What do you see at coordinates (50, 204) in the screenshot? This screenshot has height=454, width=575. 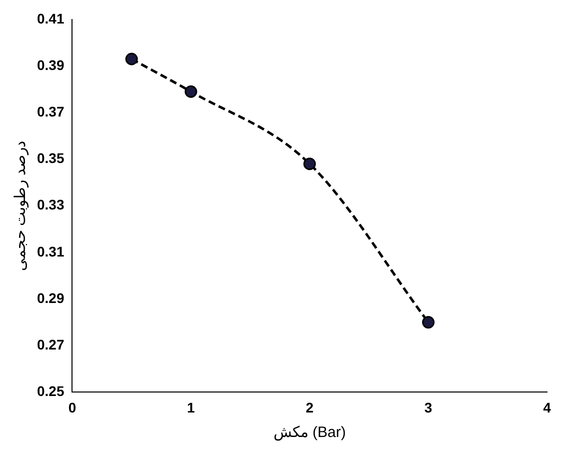 I see `y-tick-label: 0.33` at bounding box center [50, 204].